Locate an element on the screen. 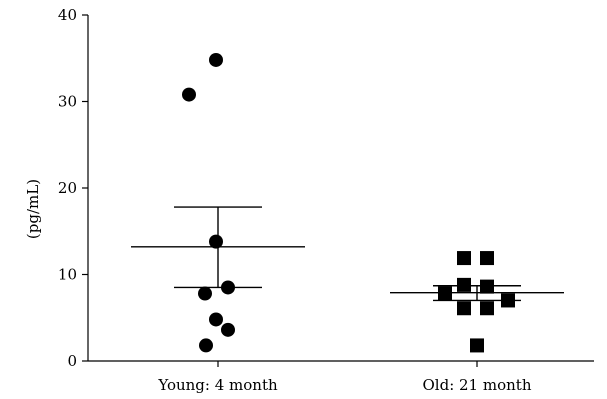  x-axis: Young: 4 month Old: 21 month is located at coordinates (341, 377).